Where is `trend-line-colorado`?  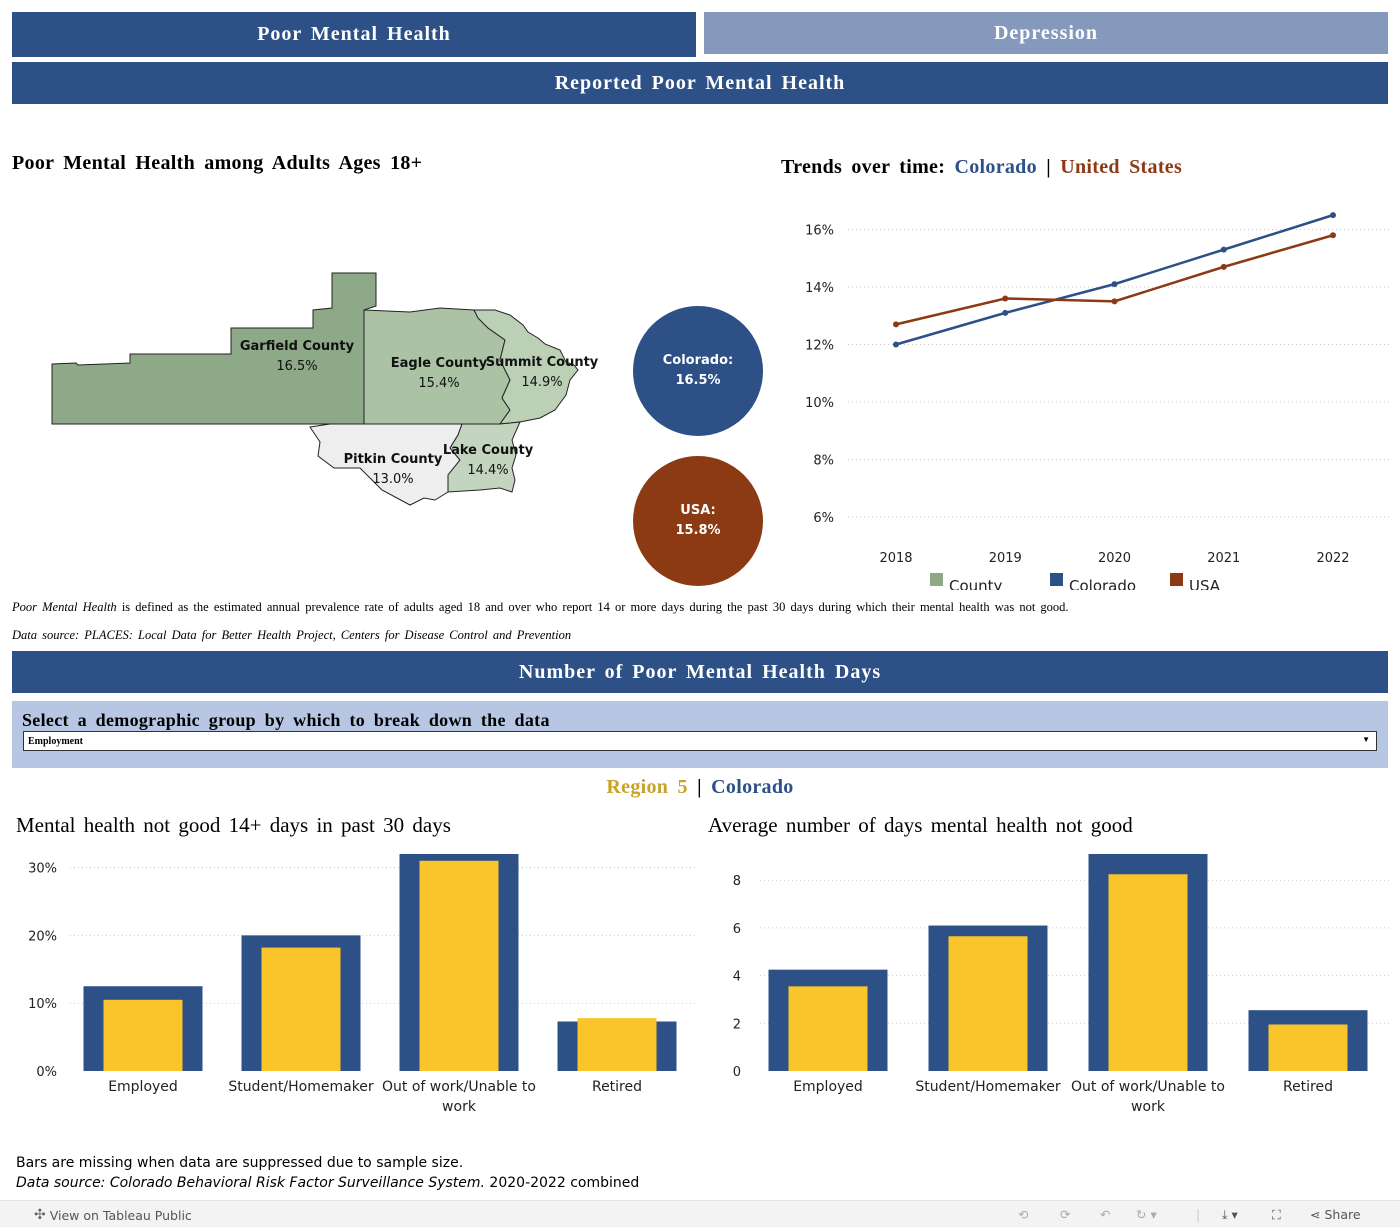 trend-line-colorado is located at coordinates (1114, 279).